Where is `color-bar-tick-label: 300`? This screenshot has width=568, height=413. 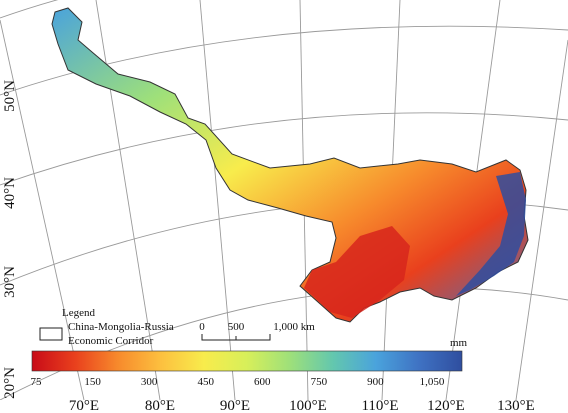 color-bar-tick-label: 300 is located at coordinates (149, 382).